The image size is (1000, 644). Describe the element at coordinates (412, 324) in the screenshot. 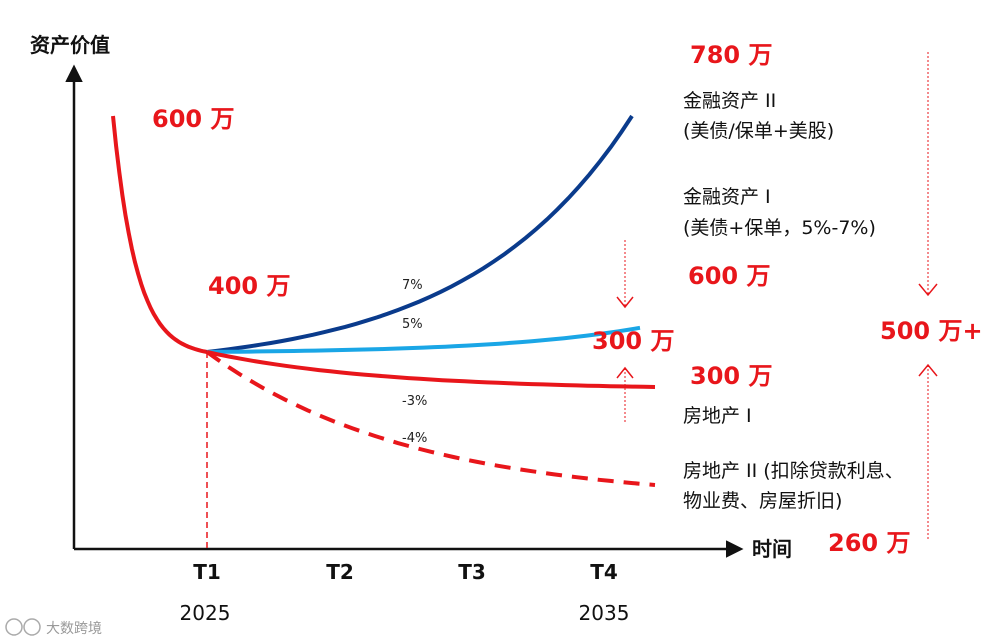

I see `rate-label-fin1: 5%` at that location.